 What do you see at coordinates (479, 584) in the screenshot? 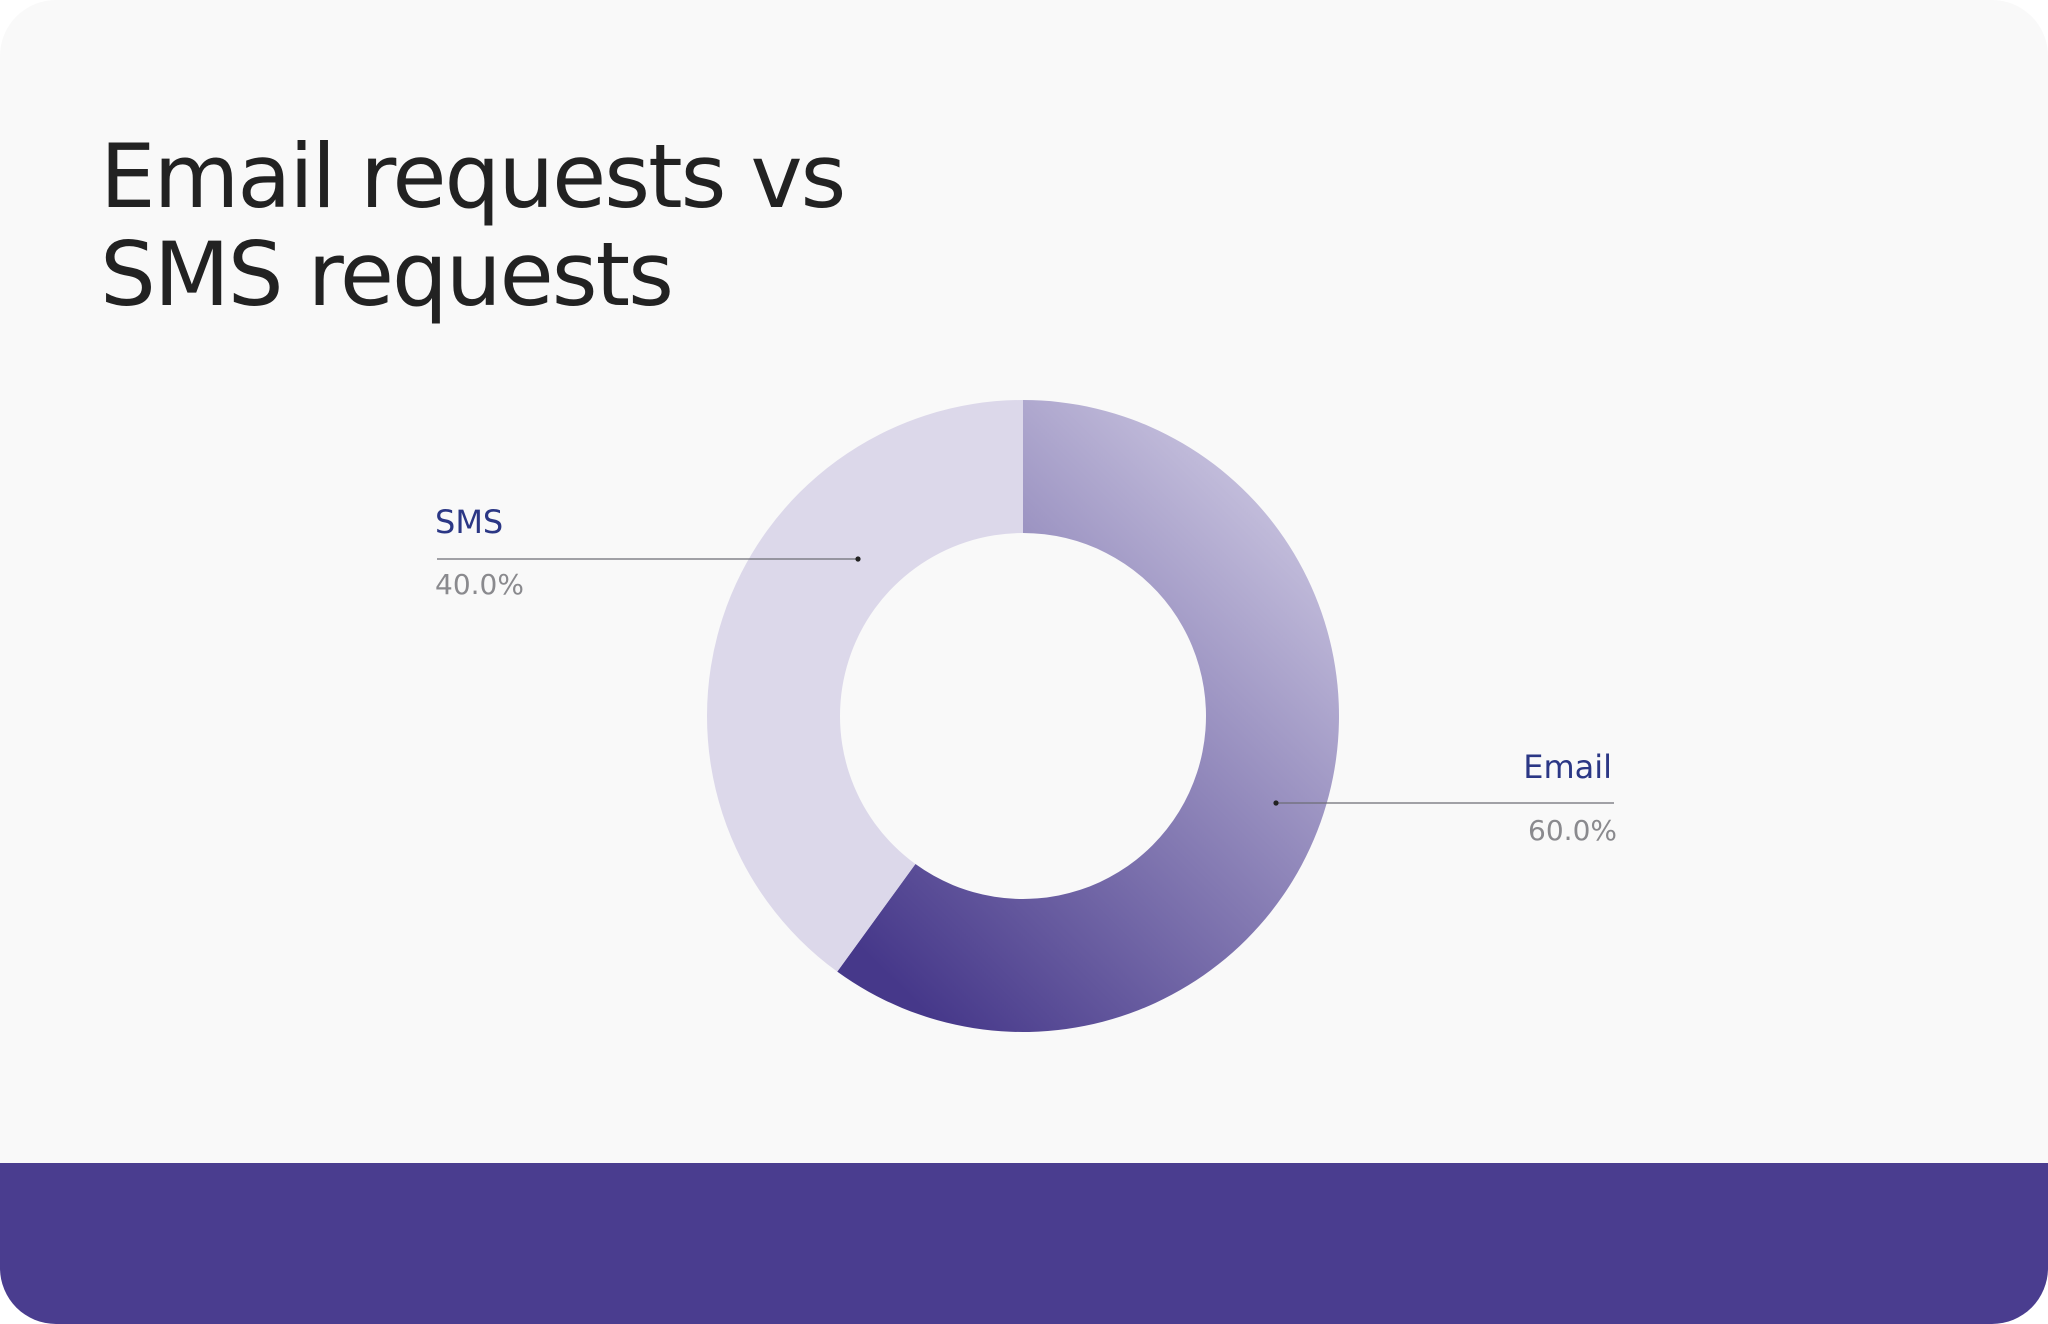
I see `slice-value-label: 40.0%` at bounding box center [479, 584].